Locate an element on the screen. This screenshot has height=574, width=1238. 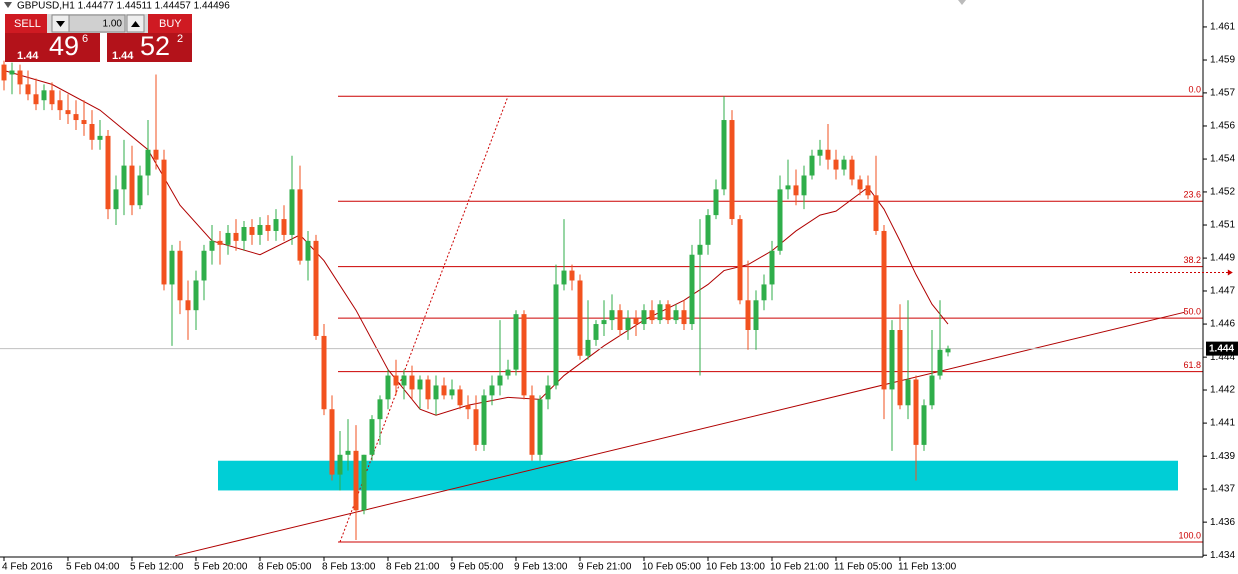
buy-price-box is located at coordinates (149, 47).